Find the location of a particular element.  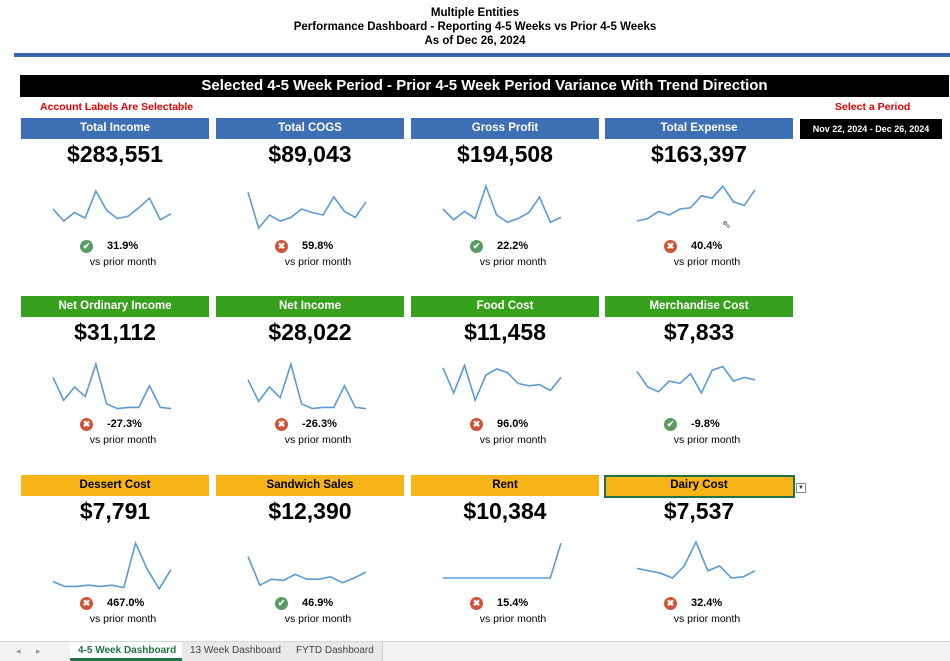

account-label: Dessert Cost is located at coordinates (115, 485).